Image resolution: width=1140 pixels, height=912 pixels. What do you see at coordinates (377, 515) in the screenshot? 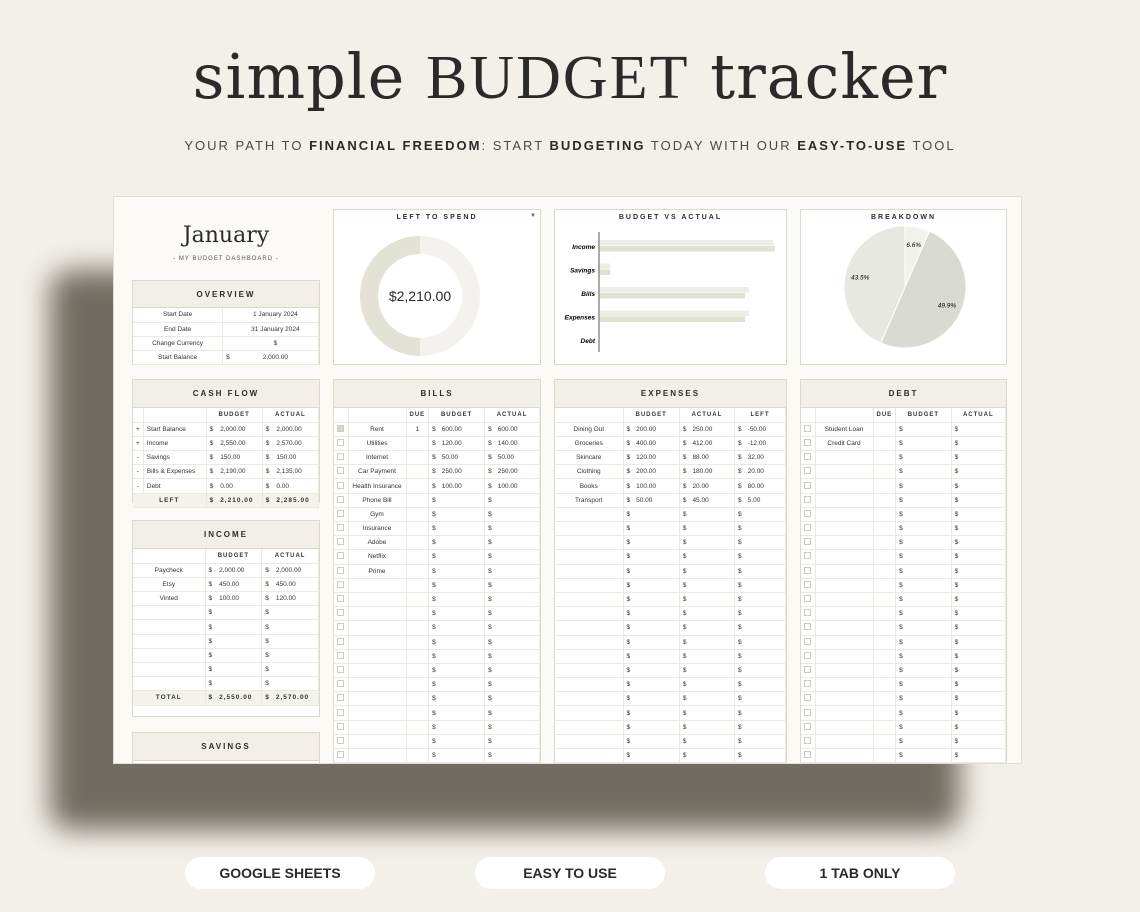
I see `bill-label: Gym` at bounding box center [377, 515].